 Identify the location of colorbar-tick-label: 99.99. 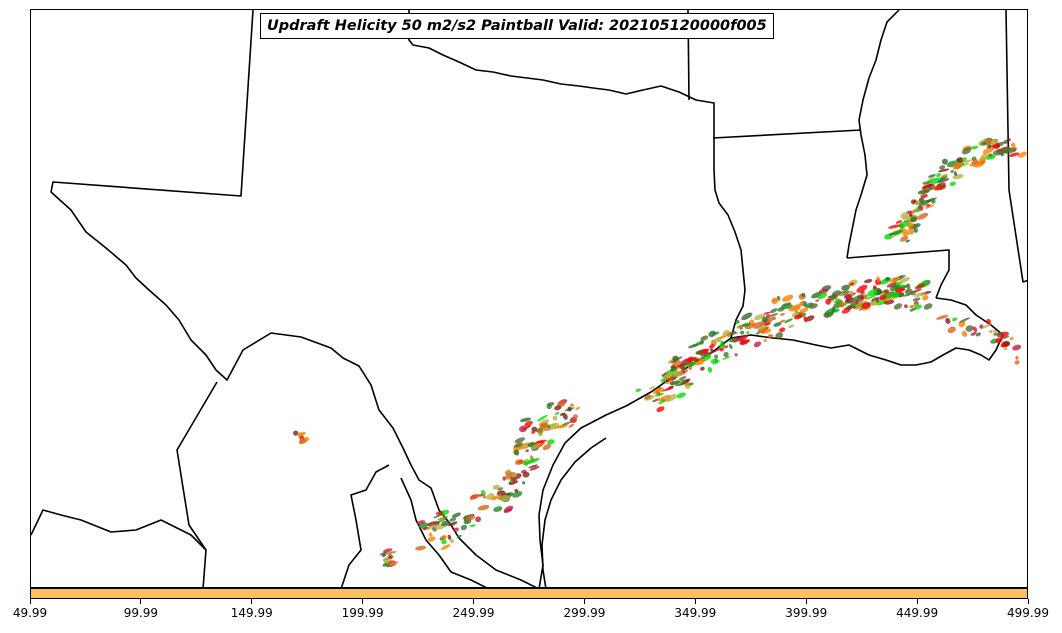
(141, 613).